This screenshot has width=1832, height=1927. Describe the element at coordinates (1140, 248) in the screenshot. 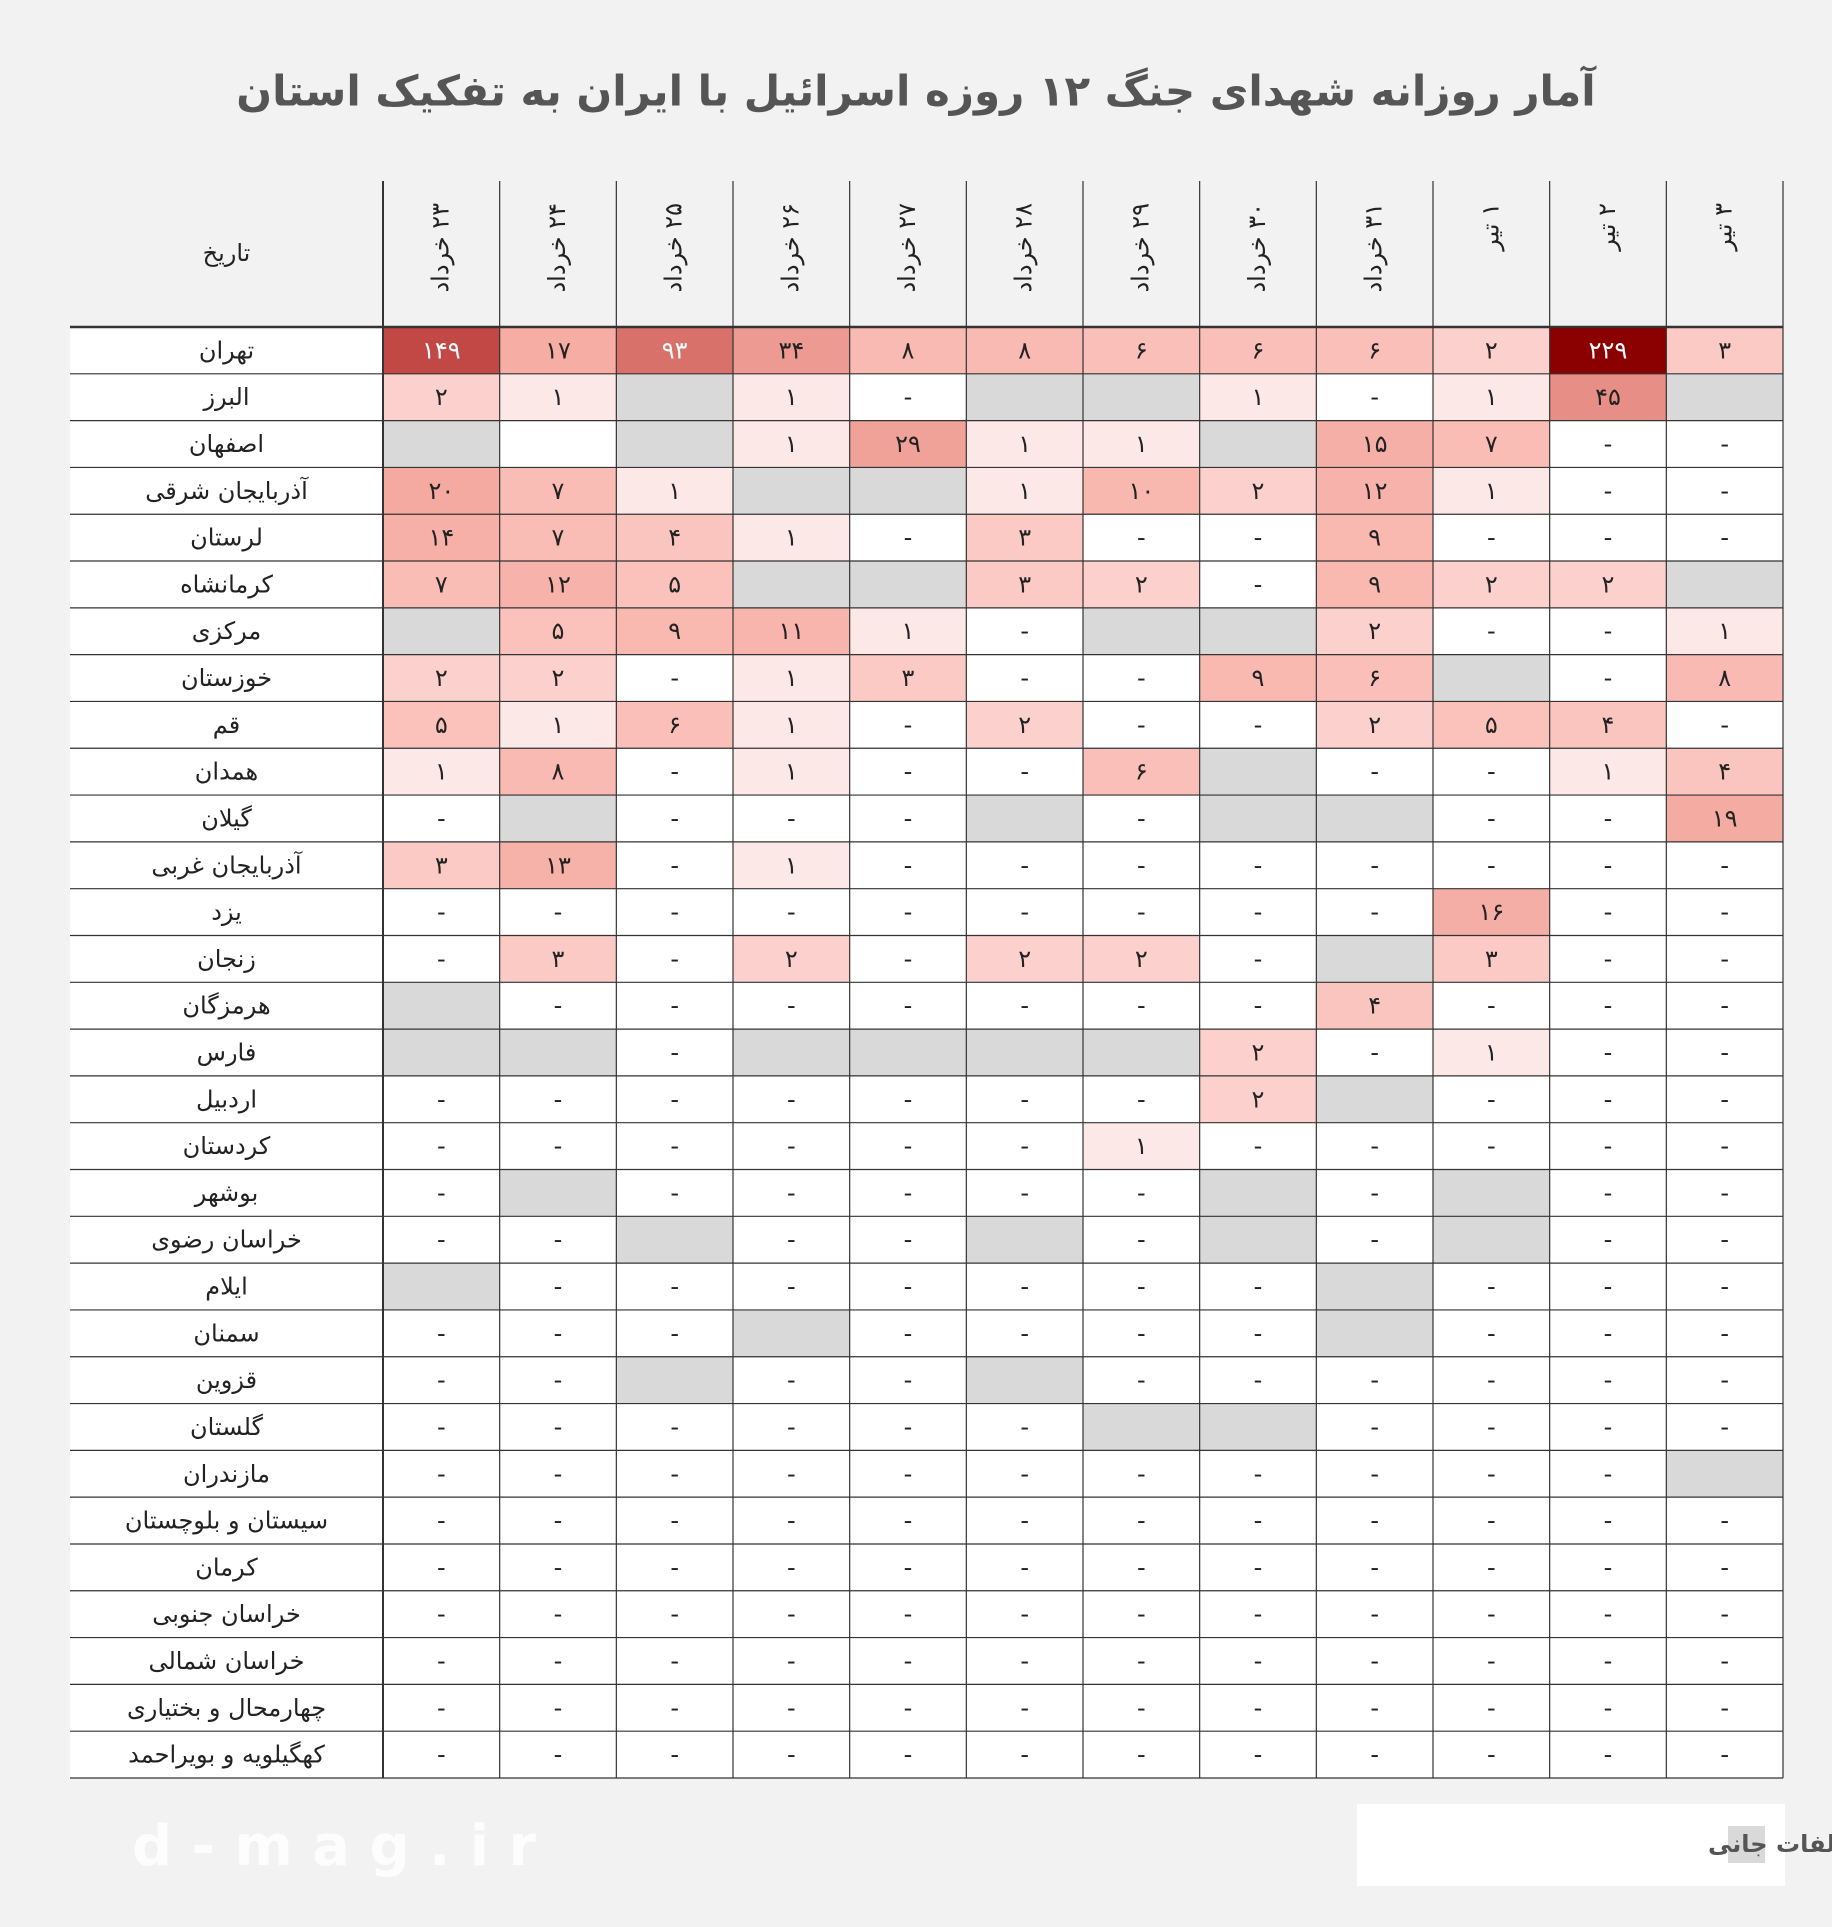

I see `column-header: ۲۹ خرداد` at that location.